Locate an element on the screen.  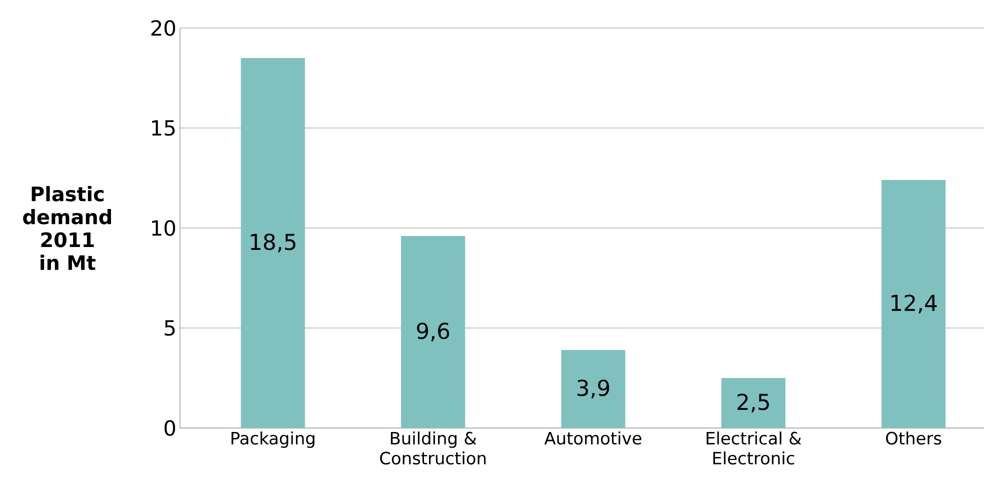
x-tick-label: Electrical & Electronic is located at coordinates (754, 448).